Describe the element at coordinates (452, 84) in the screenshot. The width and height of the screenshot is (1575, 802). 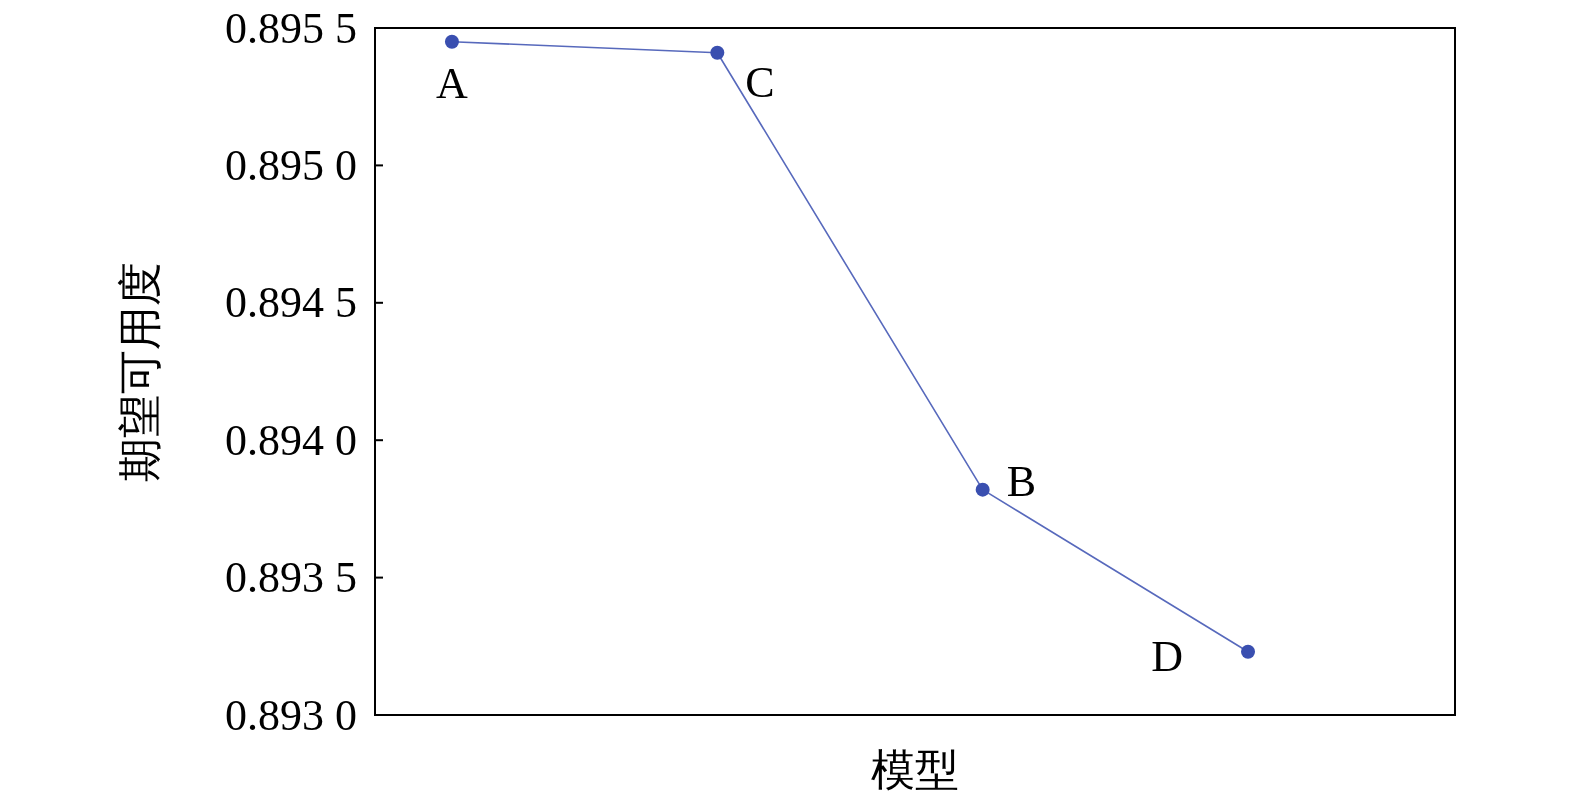
I see `annotation: A` at that location.